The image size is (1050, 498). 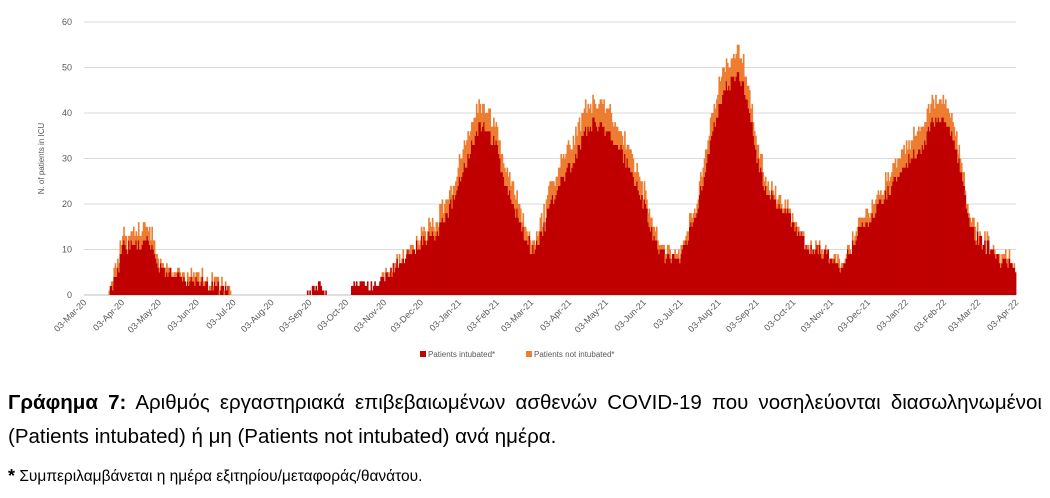 I want to click on x-tick-label: 03-Nov-21, so click(x=817, y=315).